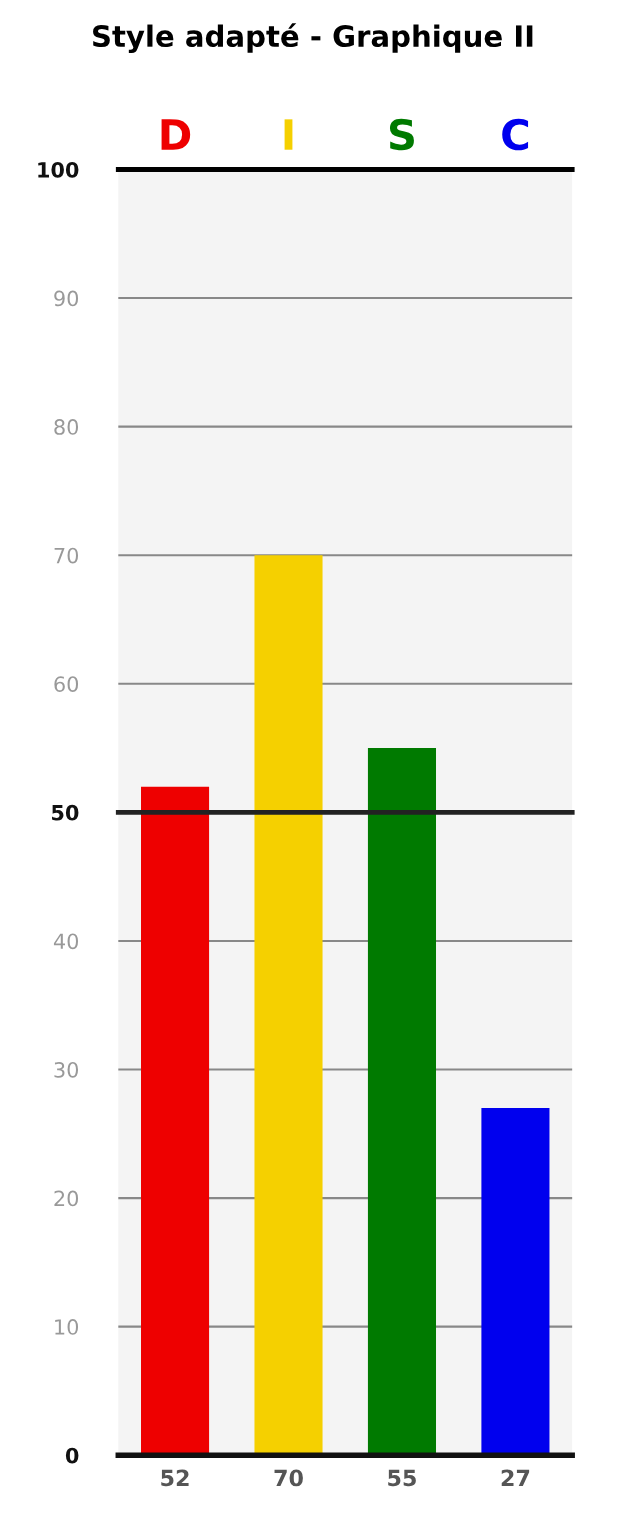 The width and height of the screenshot is (626, 1527). Describe the element at coordinates (515, 134) in the screenshot. I see `x-tick-label: C` at that location.